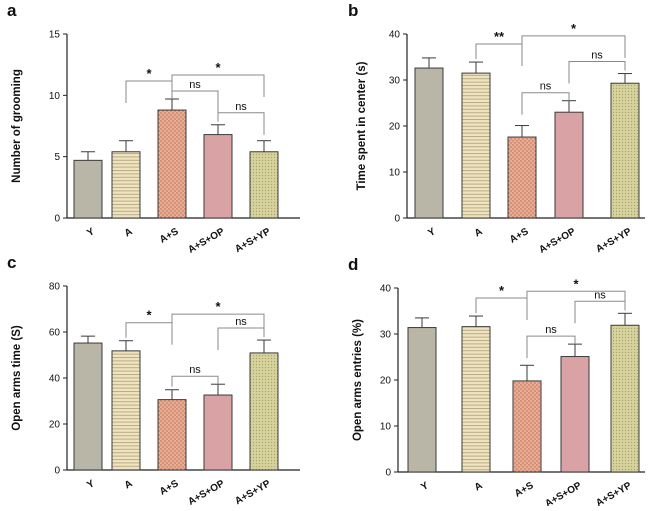 This screenshot has height=511, width=662. I want to click on y-tick-label: 80, so click(55, 287).